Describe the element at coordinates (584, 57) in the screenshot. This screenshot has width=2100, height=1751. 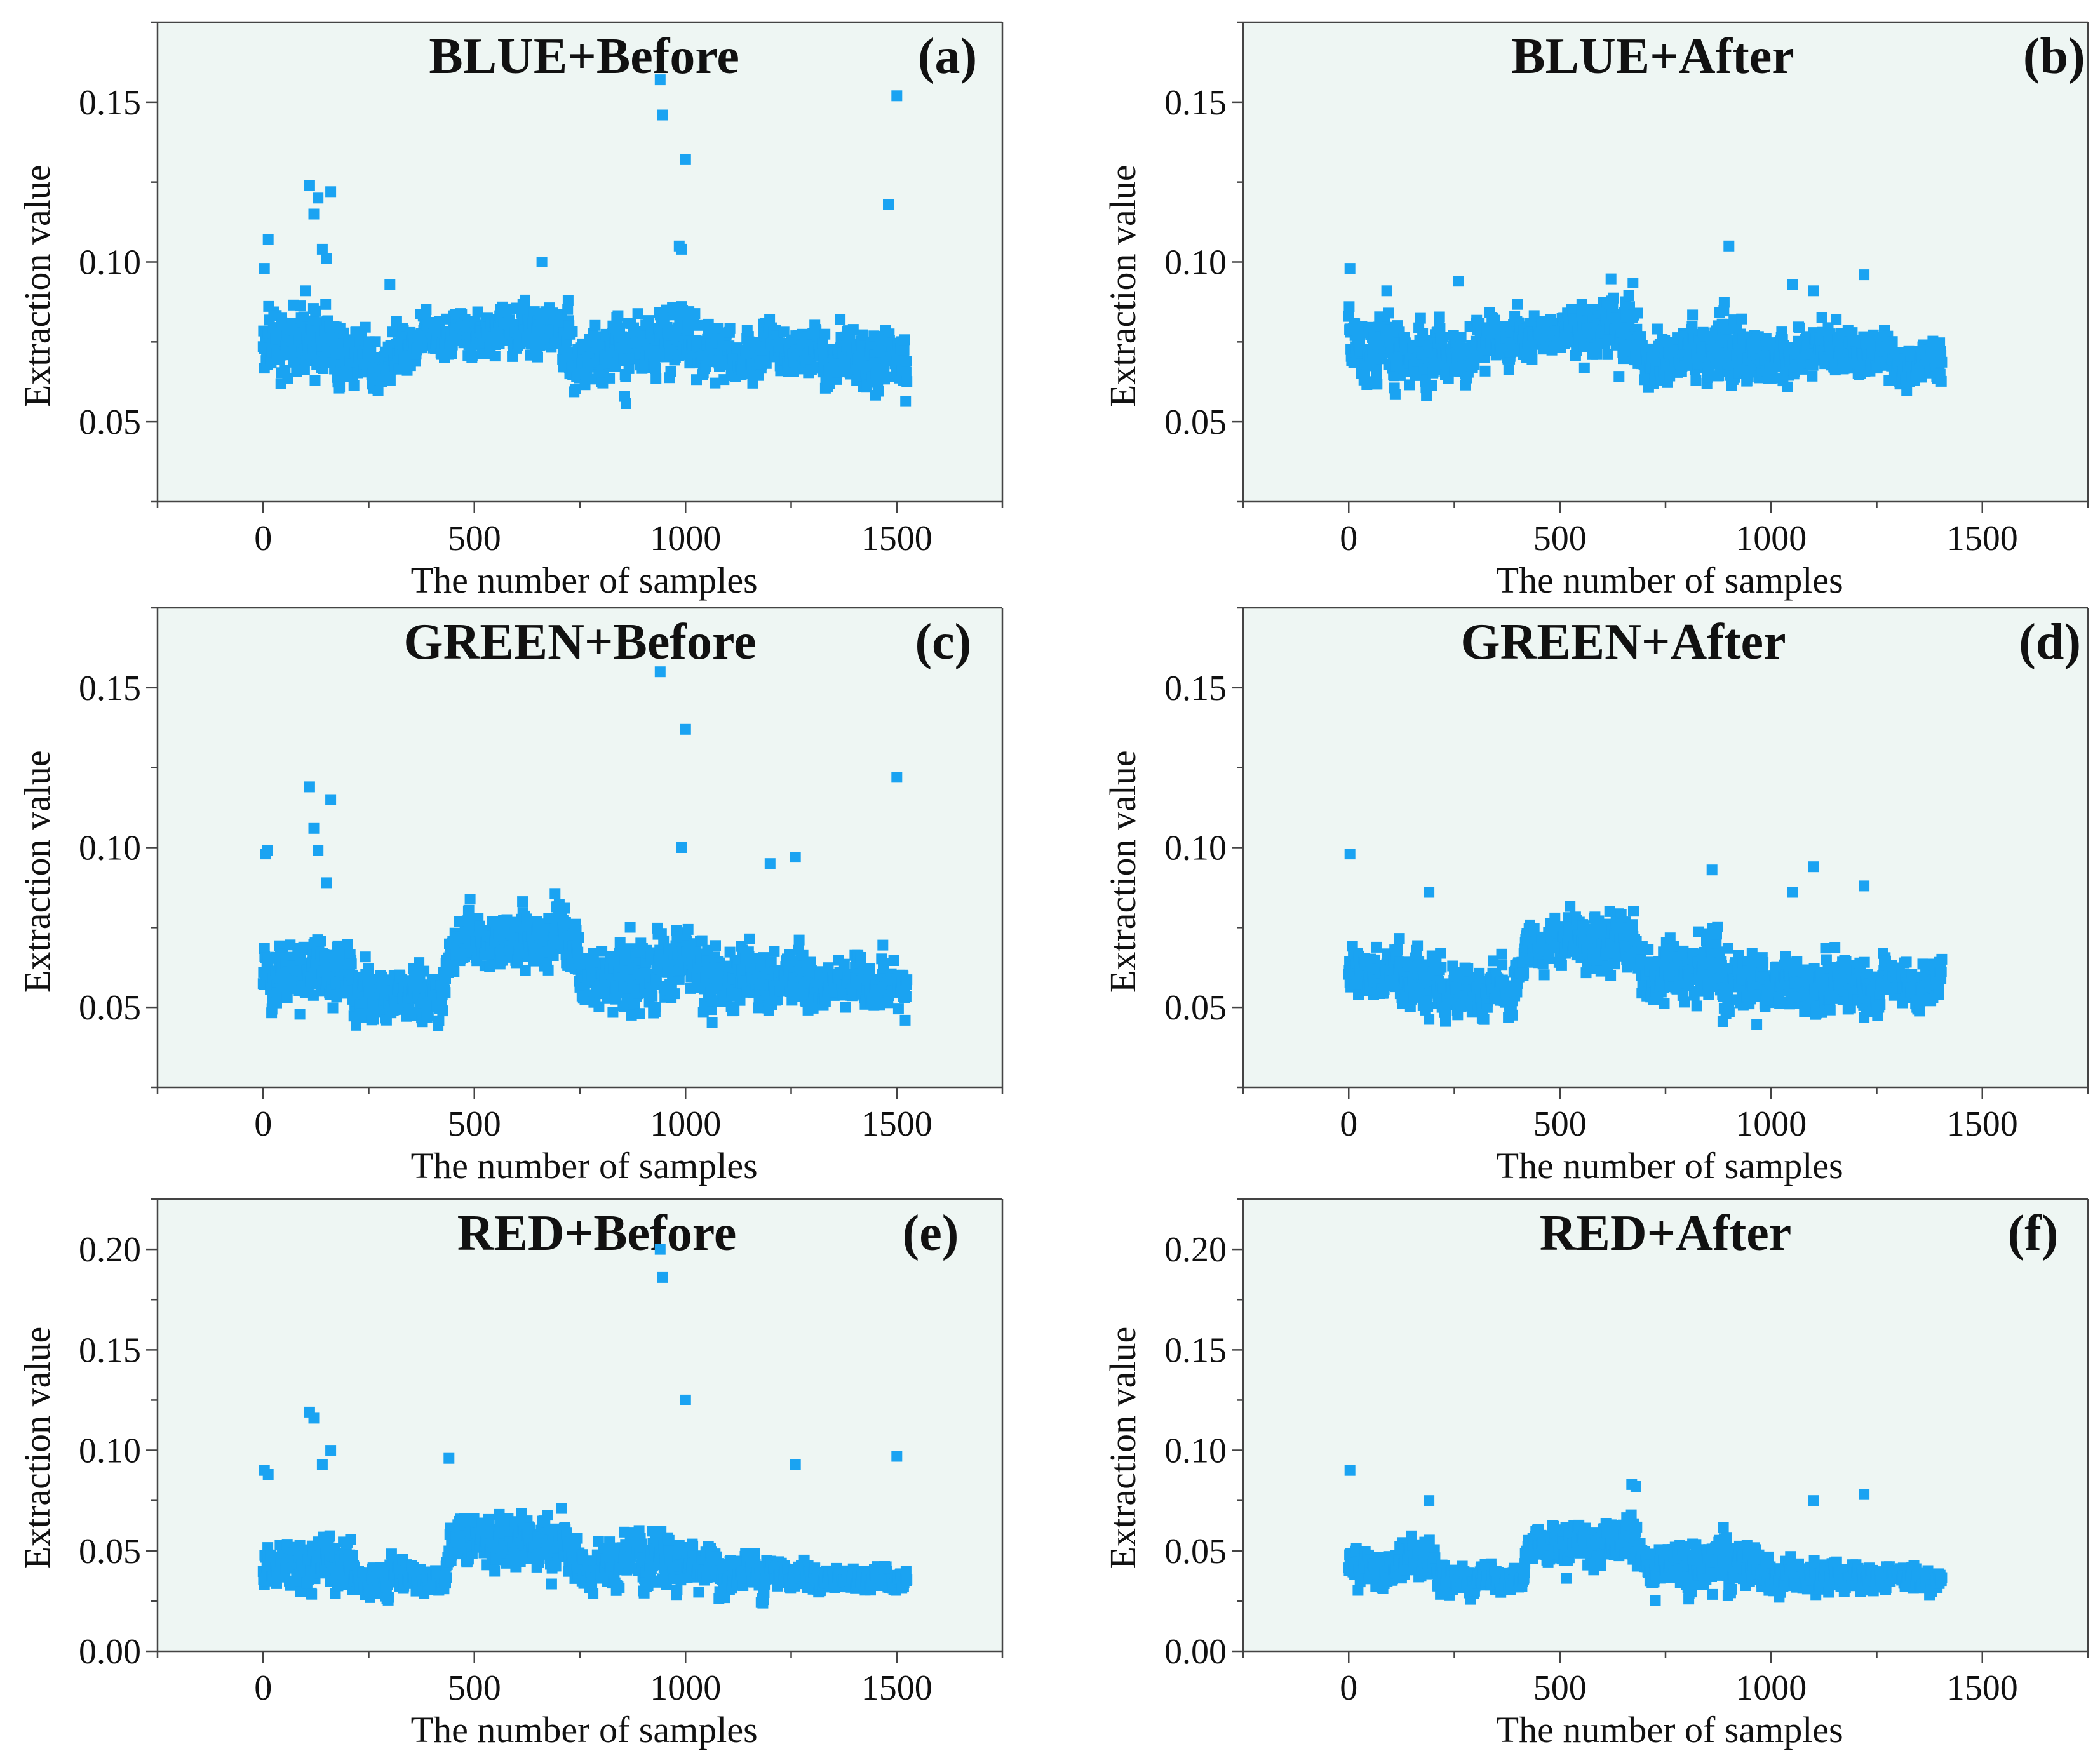
I see `panel-title: BLUE+Before` at that location.